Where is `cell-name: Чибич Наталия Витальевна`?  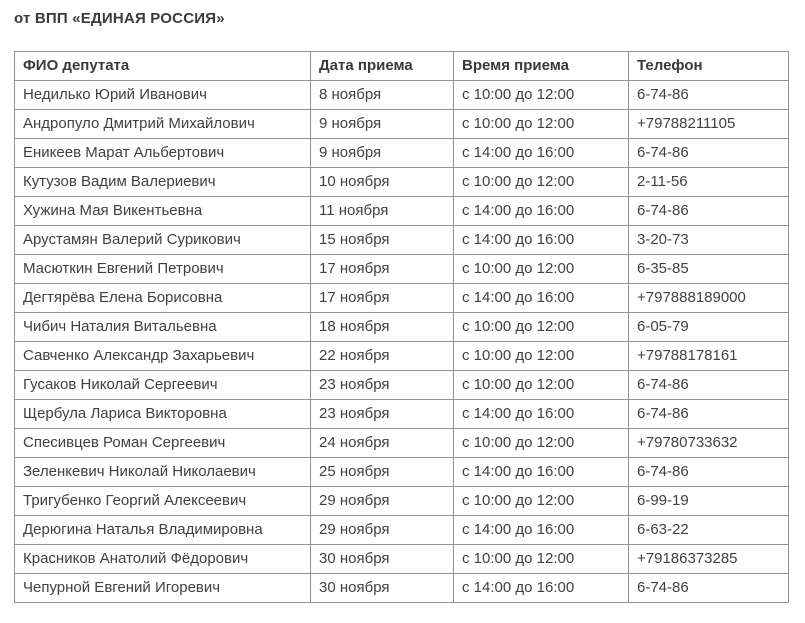 cell-name: Чибич Наталия Витальевна is located at coordinates (162, 327).